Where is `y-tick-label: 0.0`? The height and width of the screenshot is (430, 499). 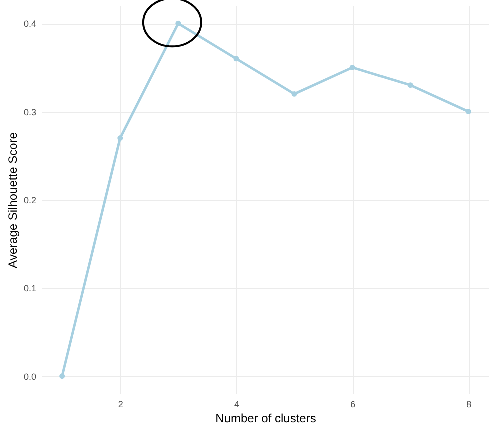
y-tick-label: 0.0 is located at coordinates (30, 377).